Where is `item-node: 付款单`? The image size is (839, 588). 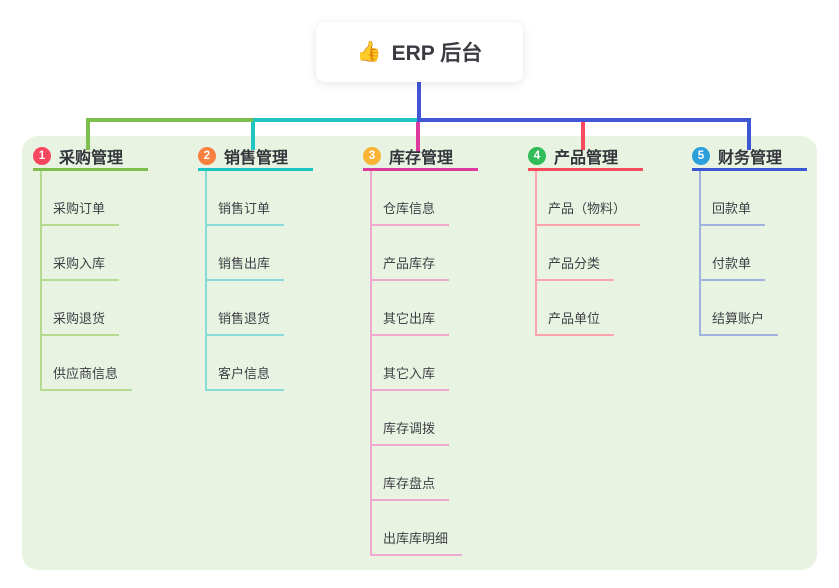
item-node: 付款单 is located at coordinates (732, 267).